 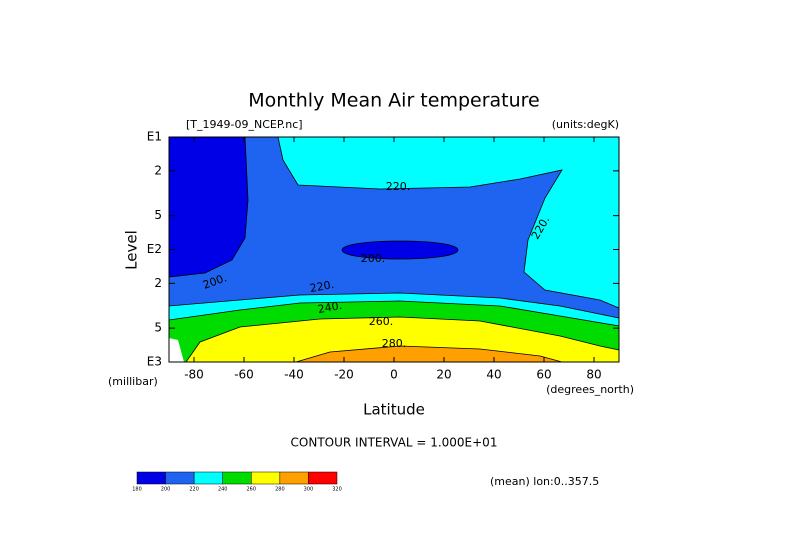 I want to click on x-tick-label: -20, so click(x=344, y=375).